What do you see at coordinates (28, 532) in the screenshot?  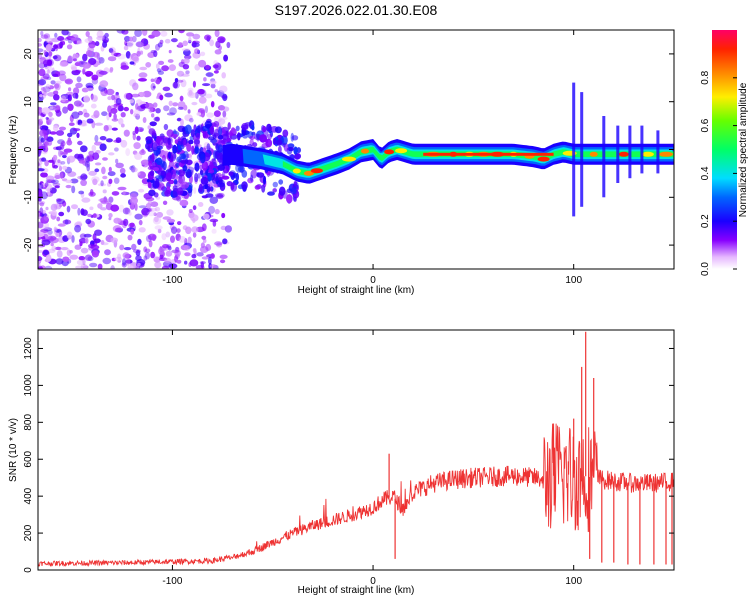 I see `ytick-label: 200` at bounding box center [28, 532].